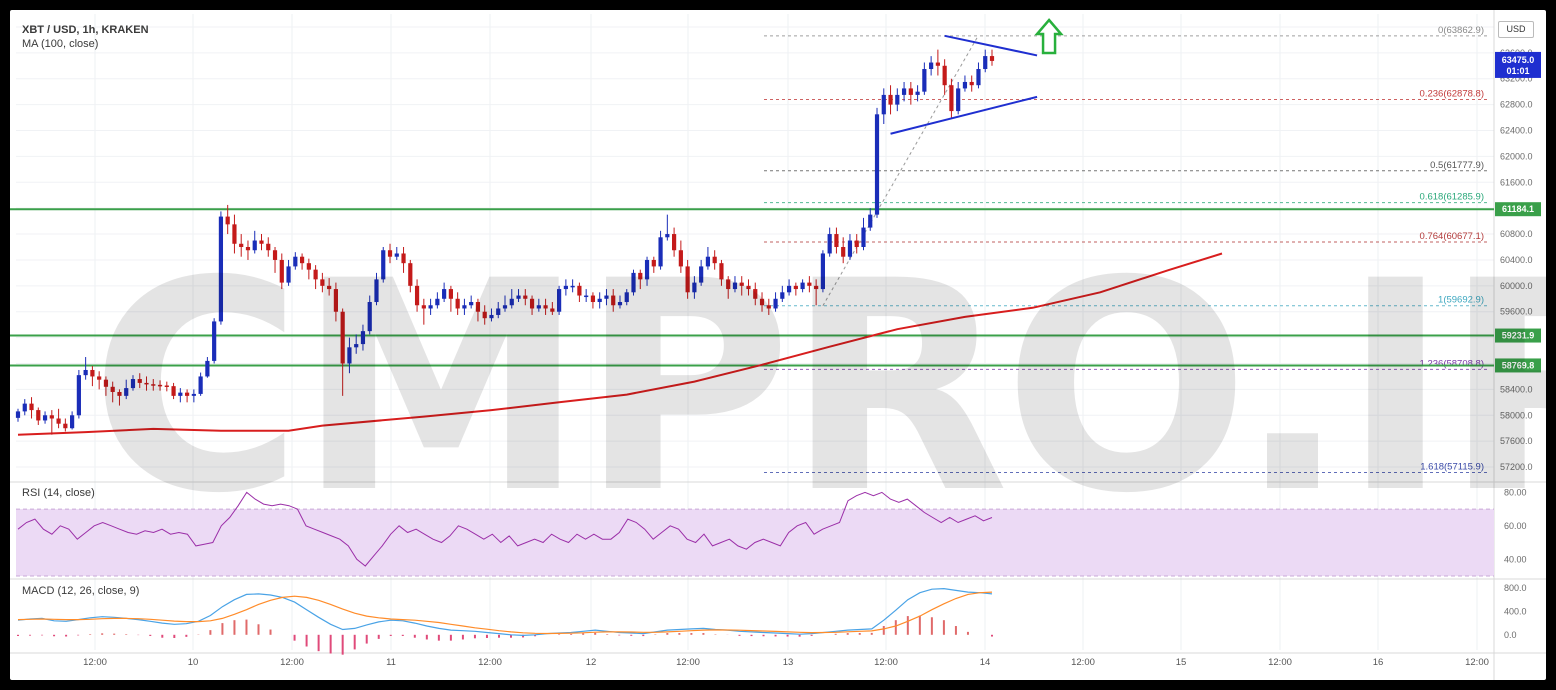  Describe the element at coordinates (900, 170) in the screenshot. I see `fib-trend-line` at that location.